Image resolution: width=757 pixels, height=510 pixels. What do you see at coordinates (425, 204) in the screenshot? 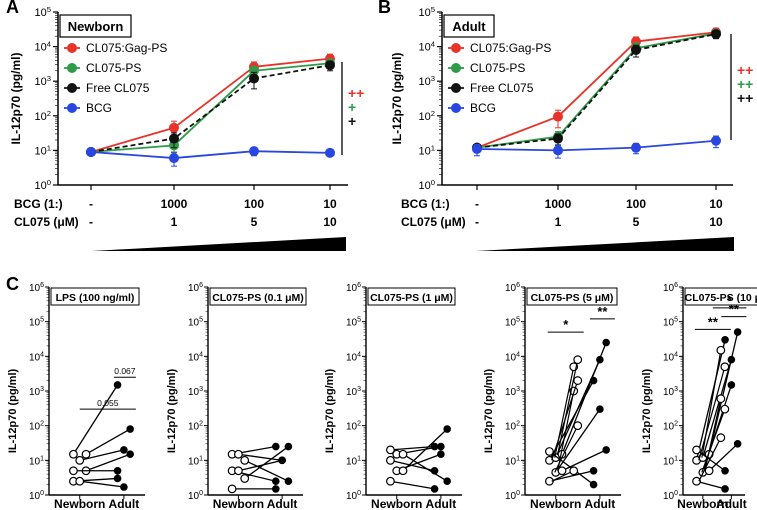
I see `bcg-row-label: BCG (1:)` at bounding box center [425, 204].